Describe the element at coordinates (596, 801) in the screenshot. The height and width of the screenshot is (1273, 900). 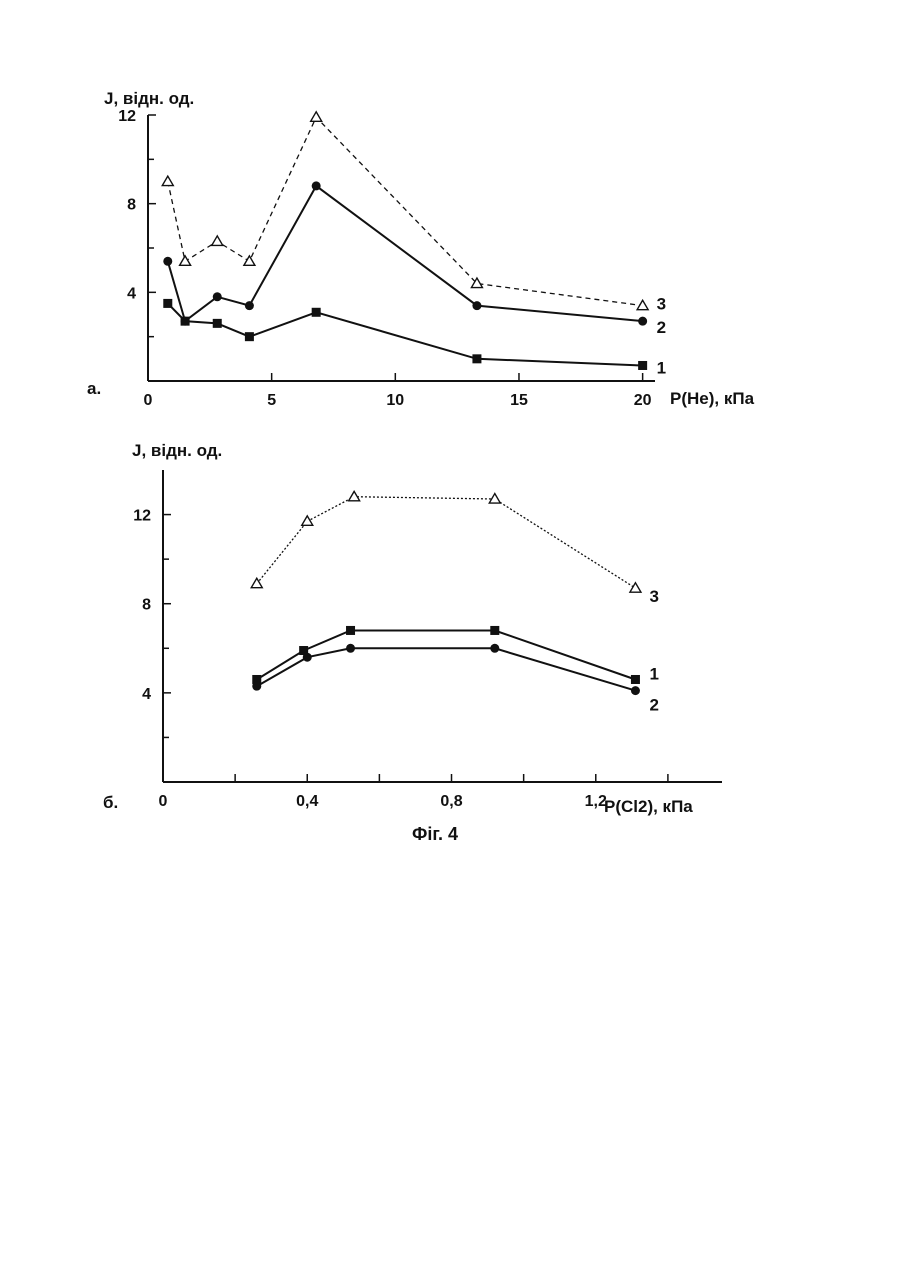
I see `x-tick-label: 1,2` at that location.